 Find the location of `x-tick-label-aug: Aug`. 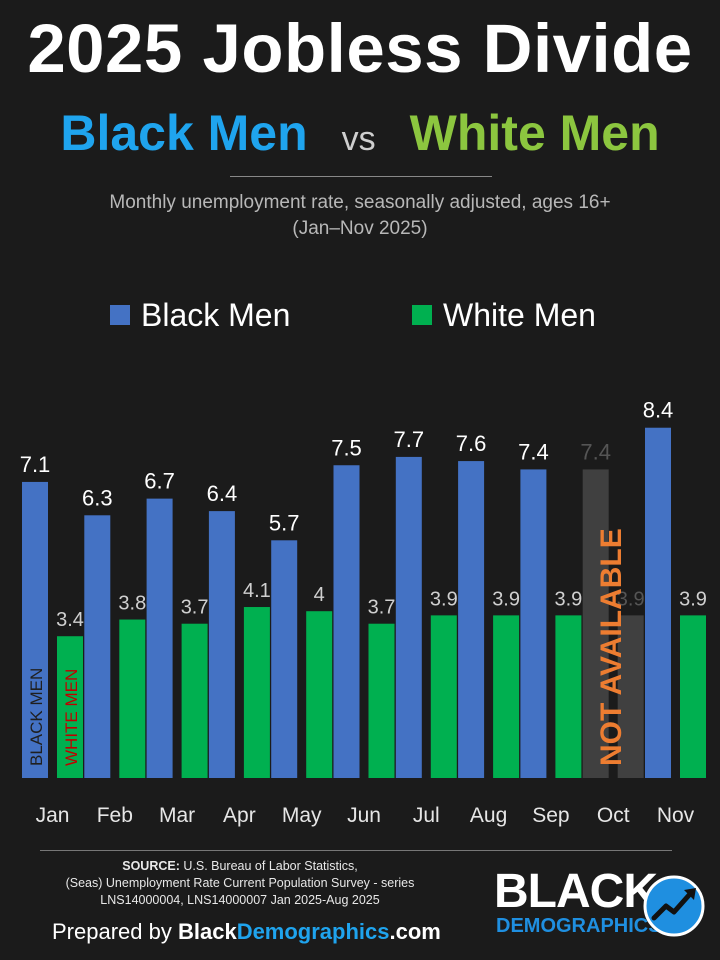

x-tick-label-aug: Aug is located at coordinates (488, 815).